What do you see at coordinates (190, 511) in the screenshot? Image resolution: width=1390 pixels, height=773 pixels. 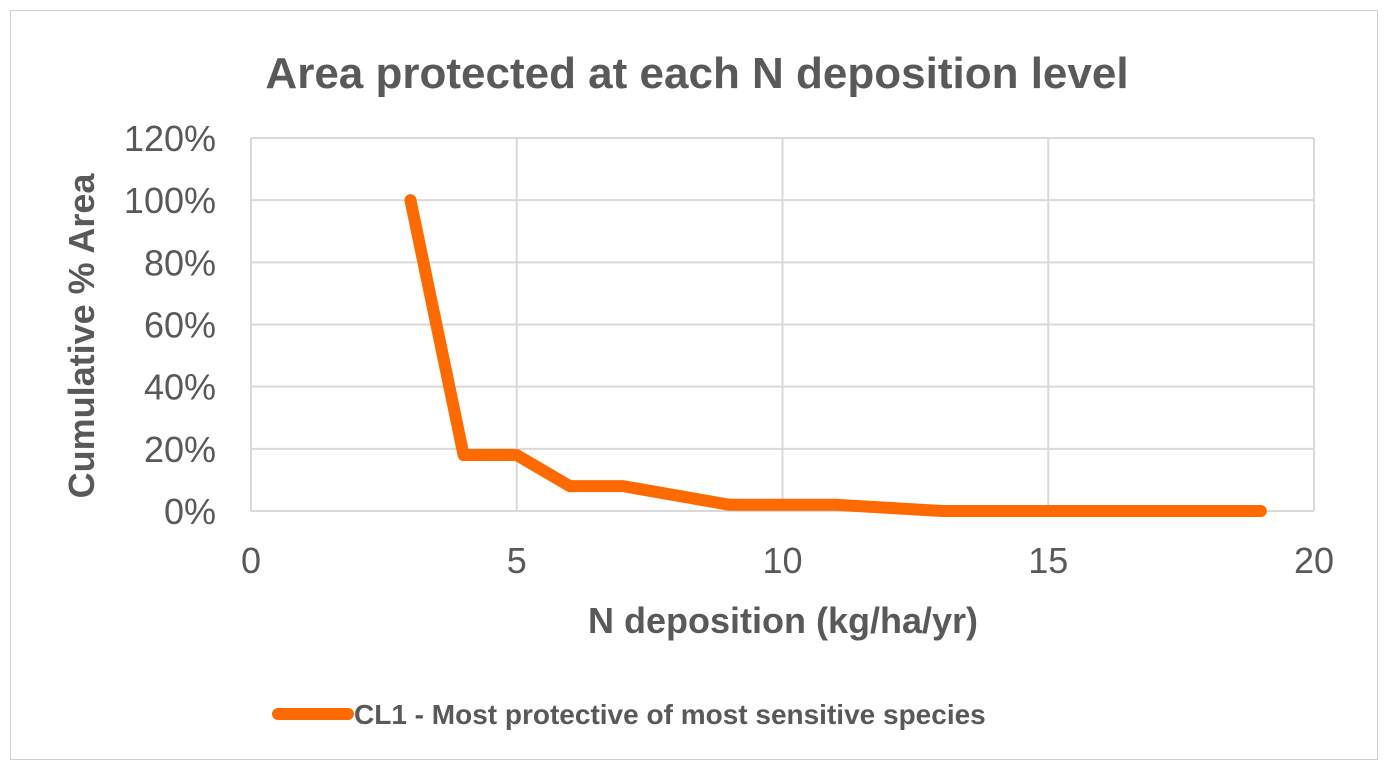 I see `y-tick-label: 0%` at bounding box center [190, 511].